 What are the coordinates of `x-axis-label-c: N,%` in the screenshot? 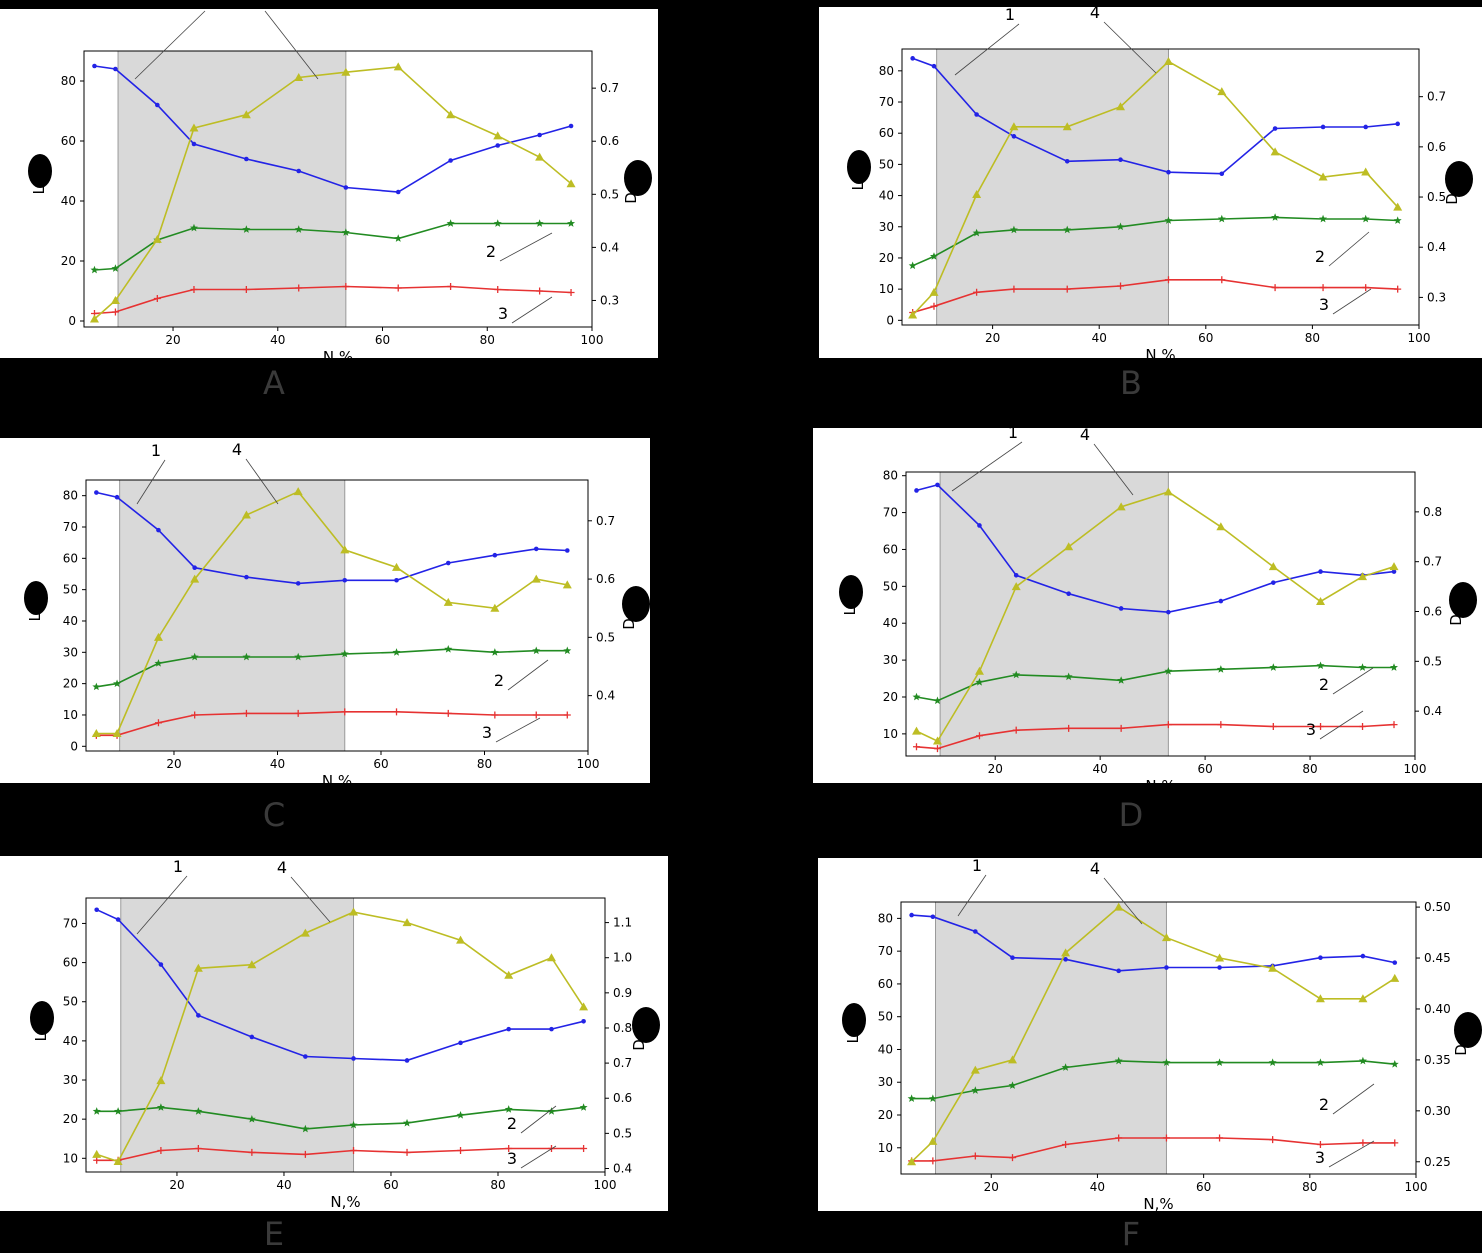 It's located at (337, 777).